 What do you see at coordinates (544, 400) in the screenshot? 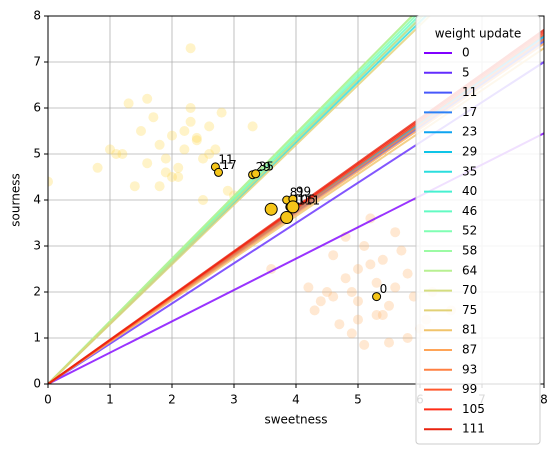
I see `x-tick-label: 8` at bounding box center [544, 400].